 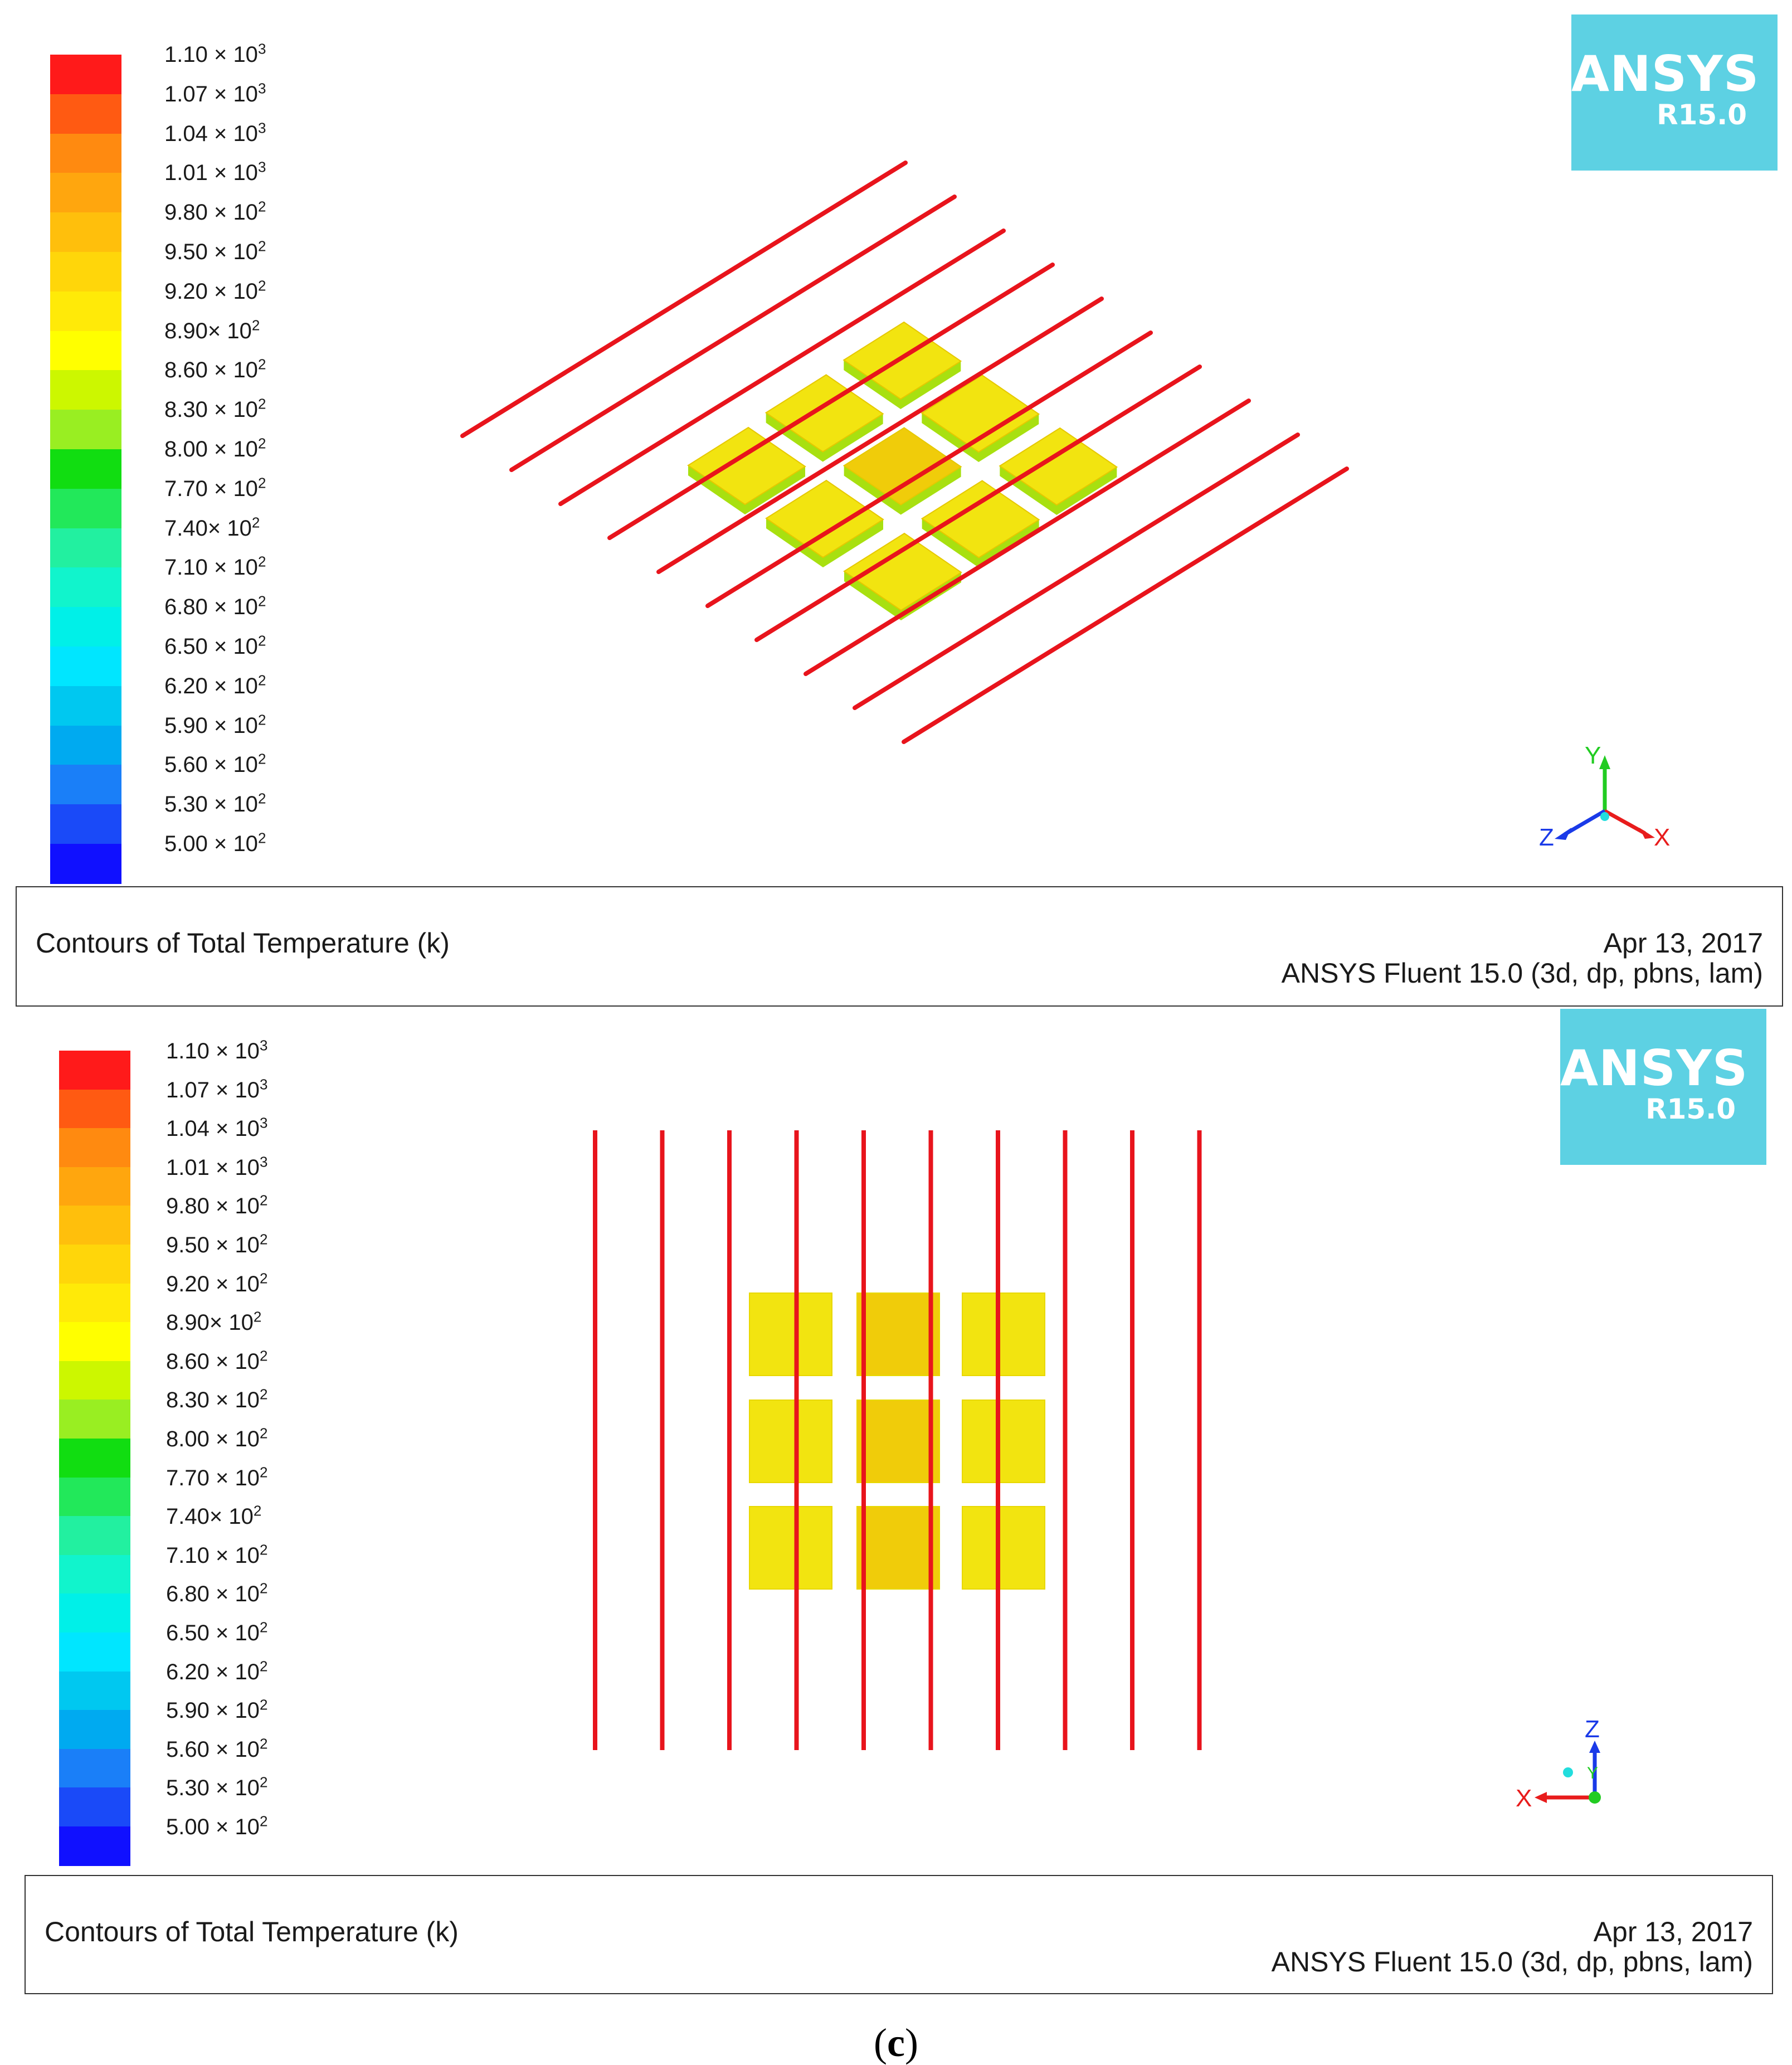 I want to click on heater-blocks, so click(x=897, y=1442).